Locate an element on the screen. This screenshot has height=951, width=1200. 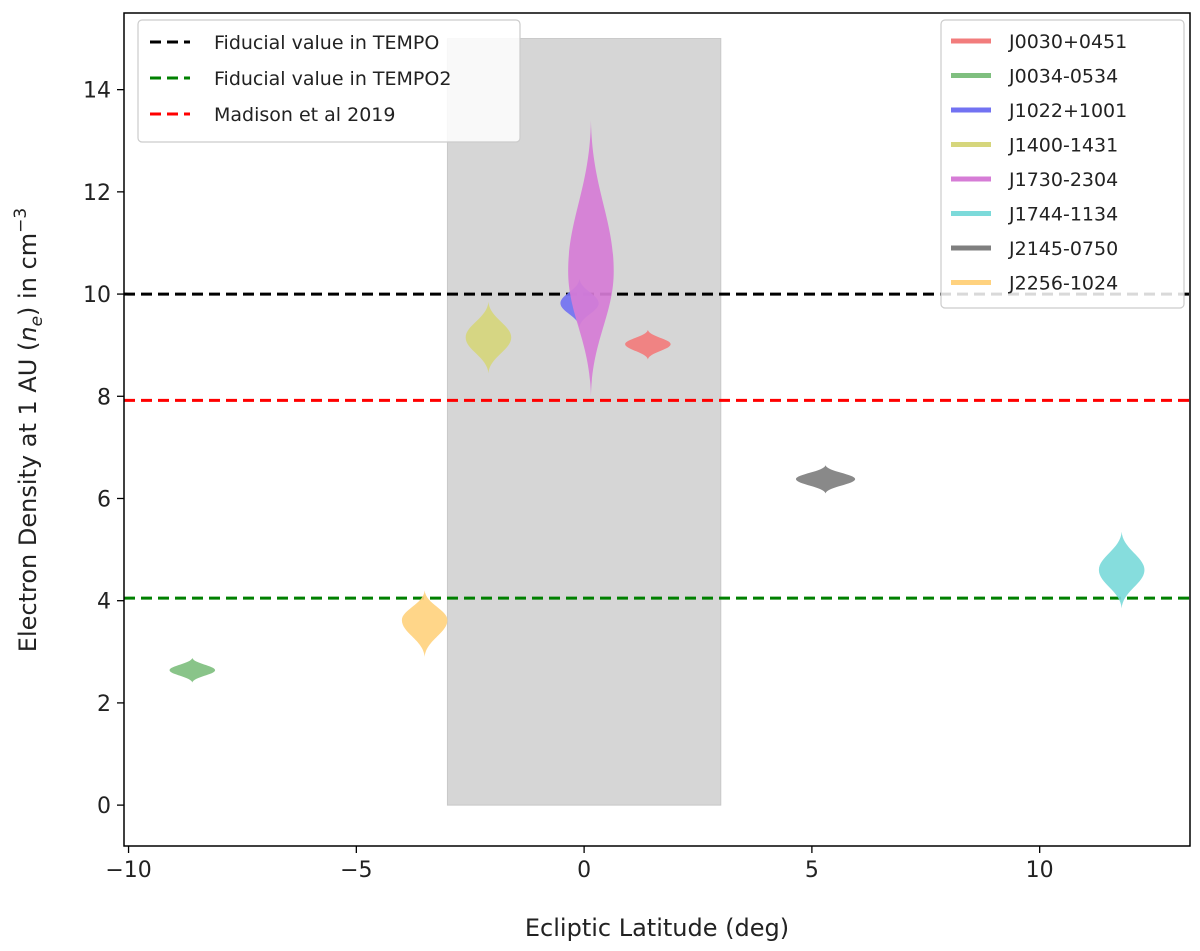
x-tick-label: 5 is located at coordinates (812, 870).